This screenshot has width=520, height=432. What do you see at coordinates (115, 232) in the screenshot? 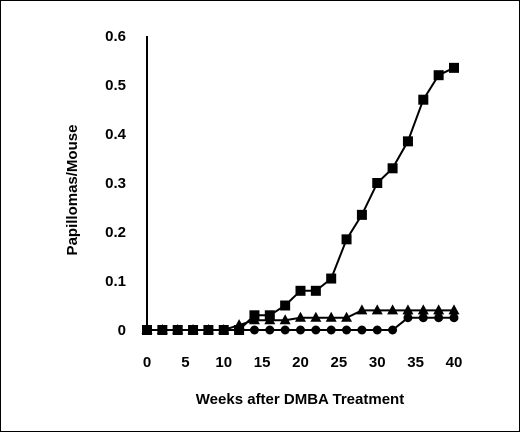
I see `y-tick-label: 0.2` at bounding box center [115, 232].